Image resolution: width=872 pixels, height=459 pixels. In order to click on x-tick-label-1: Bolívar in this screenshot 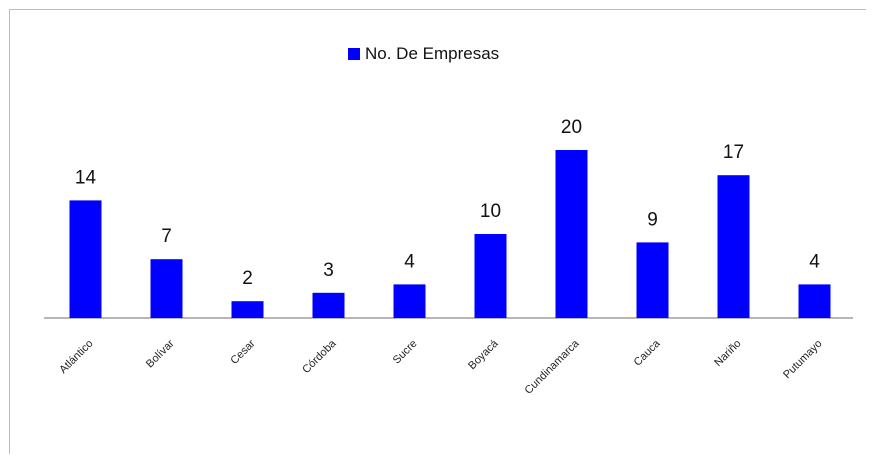, I will do `click(160, 353)`.